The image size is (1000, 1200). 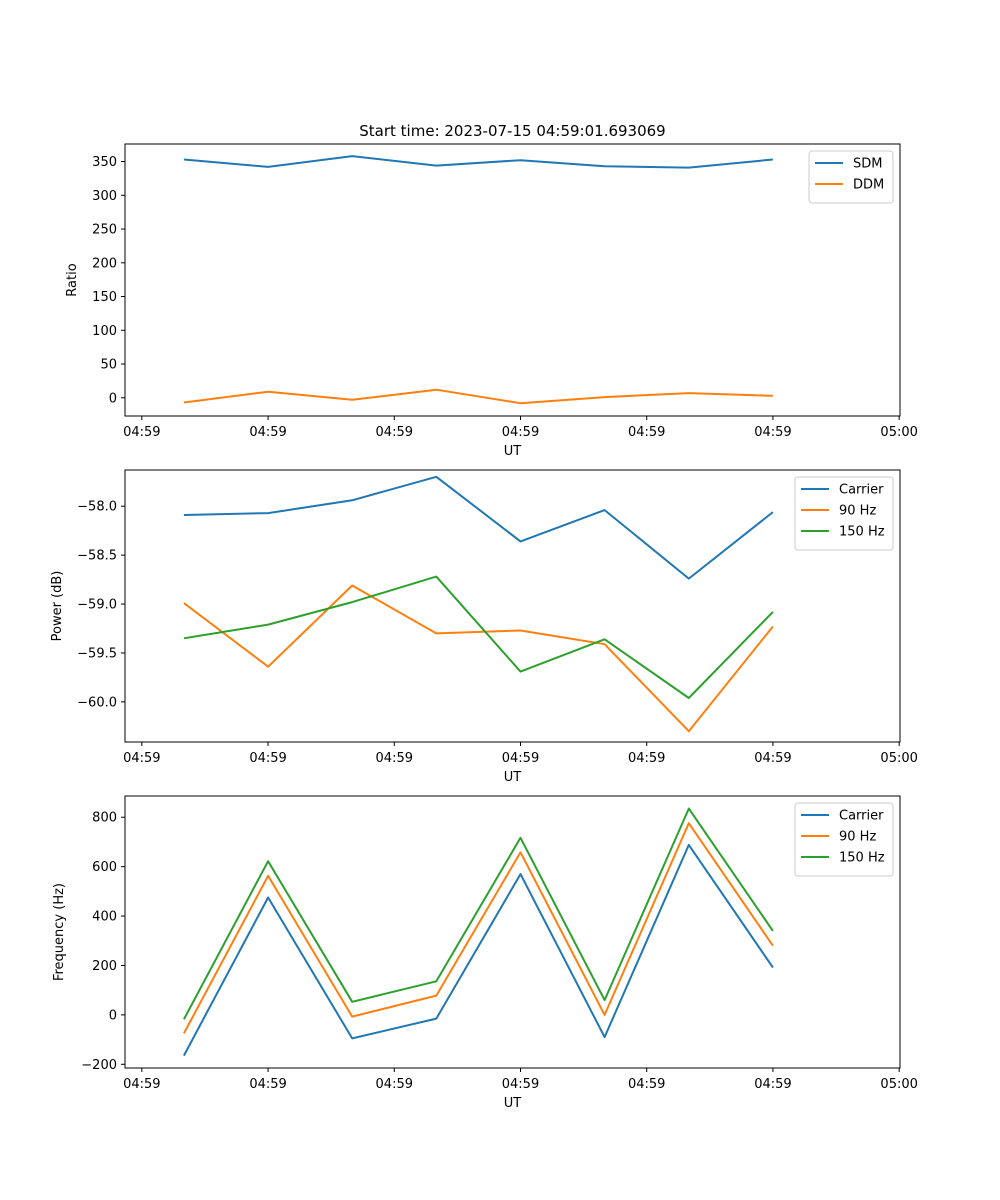 What do you see at coordinates (59, 932) in the screenshot?
I see `y-axis-label: Frequency (Hz)` at bounding box center [59, 932].